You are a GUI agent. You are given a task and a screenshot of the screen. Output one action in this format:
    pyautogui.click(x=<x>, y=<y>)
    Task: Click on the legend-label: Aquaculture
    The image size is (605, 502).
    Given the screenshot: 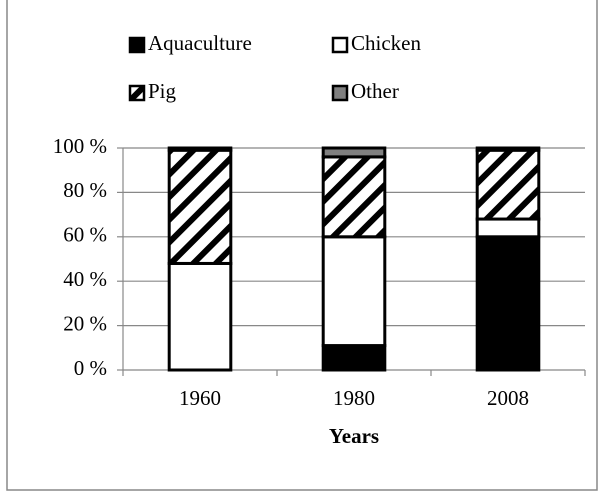 What is the action you would take?
    pyautogui.click(x=200, y=43)
    